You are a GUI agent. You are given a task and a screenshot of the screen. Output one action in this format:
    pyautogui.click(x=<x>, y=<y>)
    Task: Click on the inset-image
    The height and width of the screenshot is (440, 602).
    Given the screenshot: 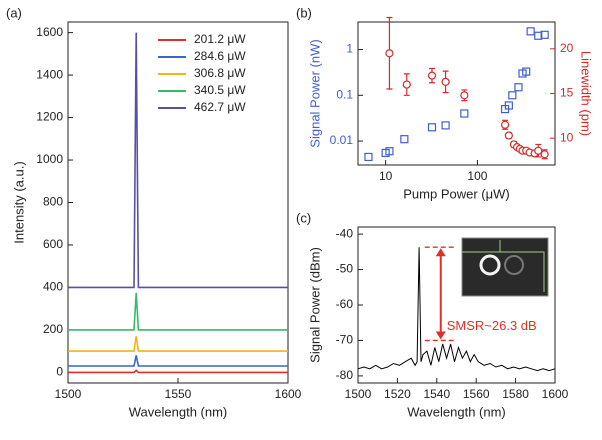 What is the action you would take?
    pyautogui.click(x=505, y=267)
    